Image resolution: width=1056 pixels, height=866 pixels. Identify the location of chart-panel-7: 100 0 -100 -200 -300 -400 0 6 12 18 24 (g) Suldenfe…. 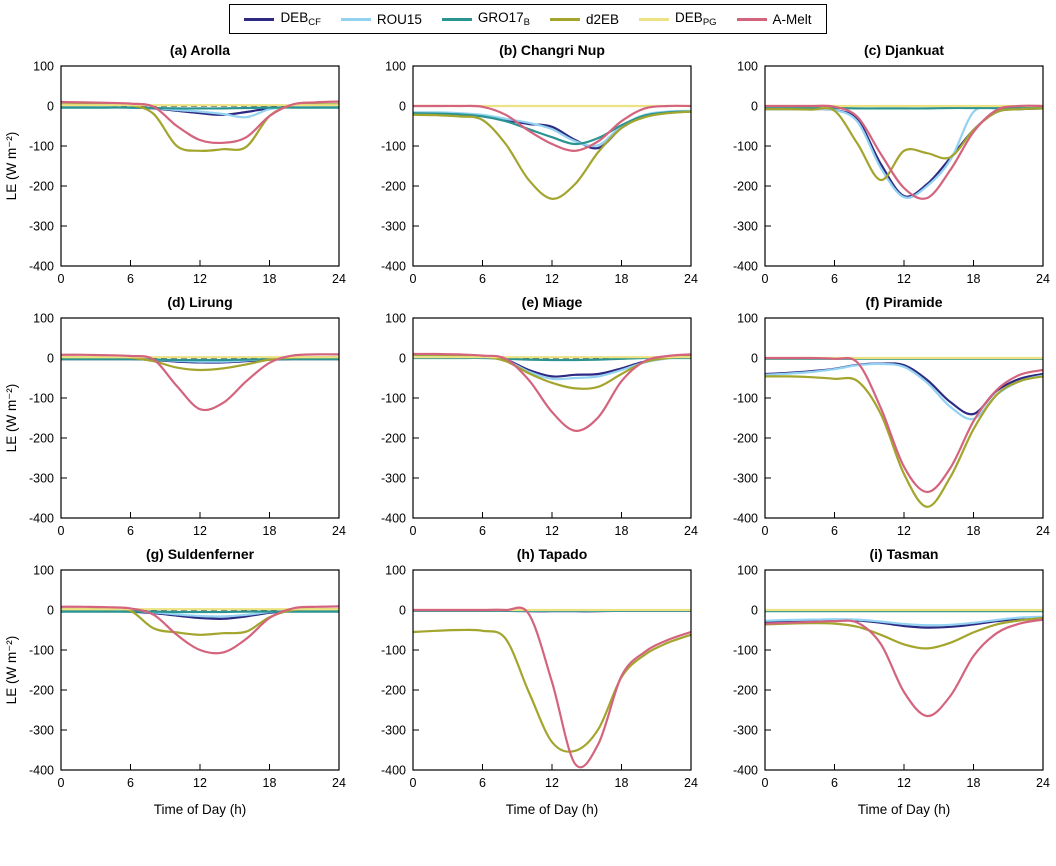
(176, 682).